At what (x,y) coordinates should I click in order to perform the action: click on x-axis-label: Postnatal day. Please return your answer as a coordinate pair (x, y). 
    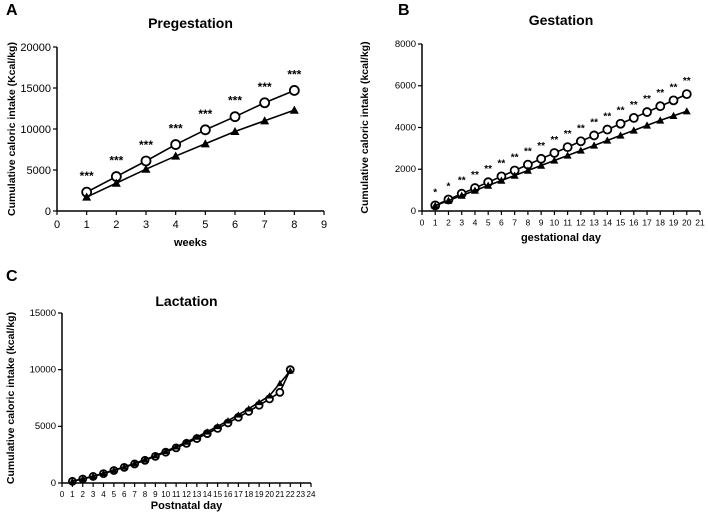
    Looking at the image, I should click on (187, 506).